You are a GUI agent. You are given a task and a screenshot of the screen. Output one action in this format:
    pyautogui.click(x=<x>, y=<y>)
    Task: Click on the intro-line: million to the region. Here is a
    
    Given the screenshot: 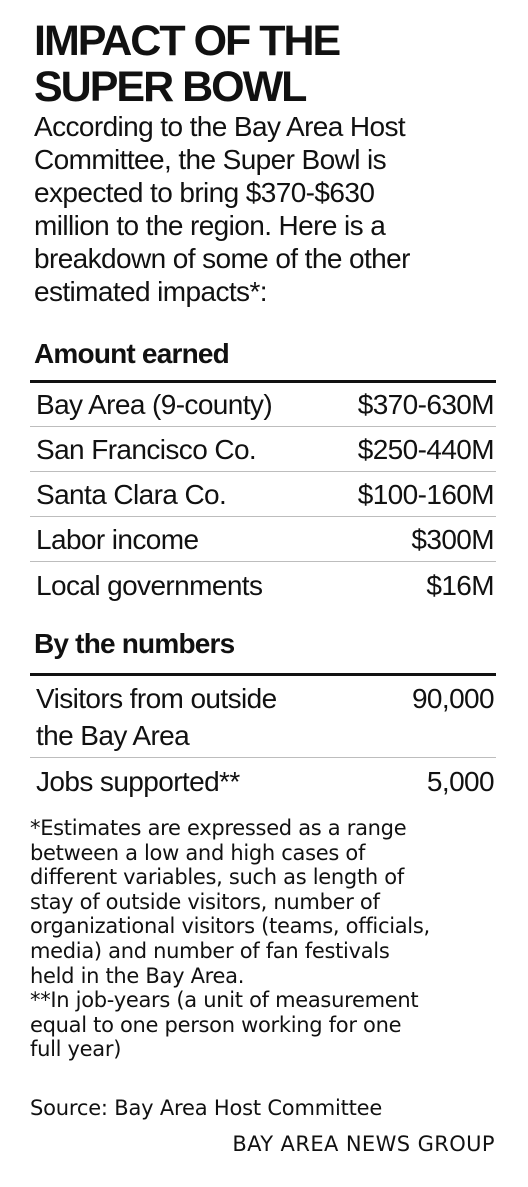 What is the action you would take?
    pyautogui.click(x=210, y=225)
    